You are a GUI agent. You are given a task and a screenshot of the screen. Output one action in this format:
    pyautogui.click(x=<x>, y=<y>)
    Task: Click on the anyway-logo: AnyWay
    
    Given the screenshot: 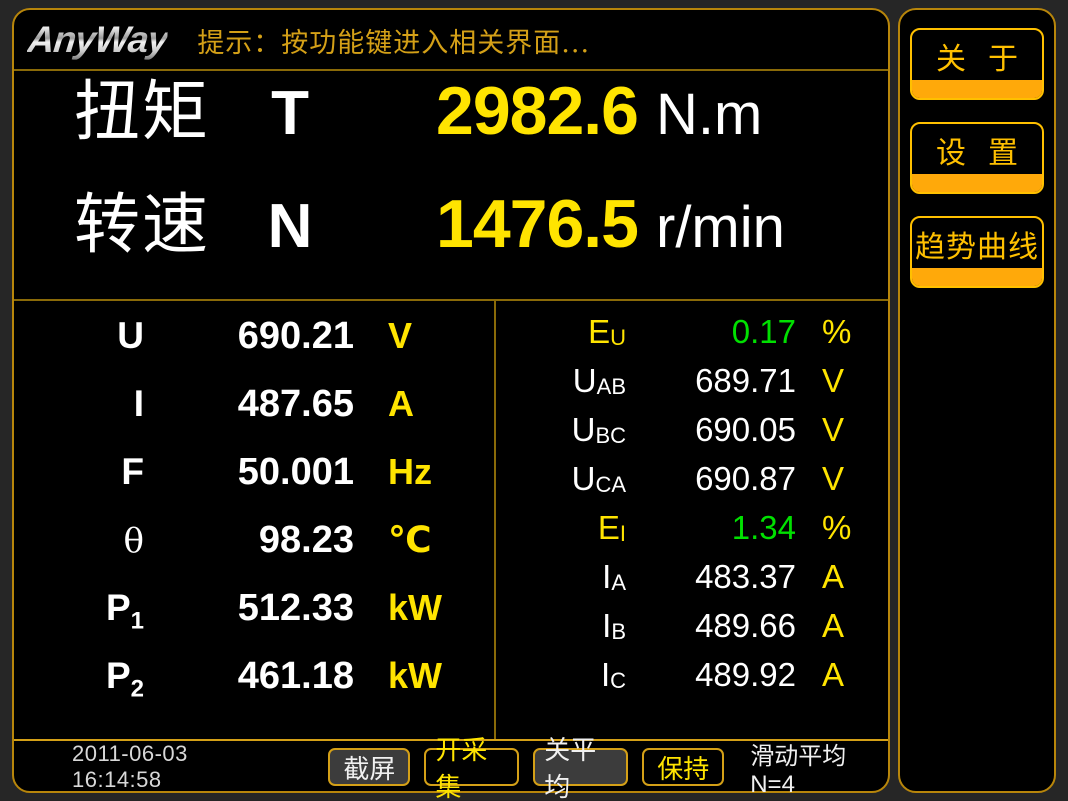 What is the action you would take?
    pyautogui.click(x=97, y=39)
    